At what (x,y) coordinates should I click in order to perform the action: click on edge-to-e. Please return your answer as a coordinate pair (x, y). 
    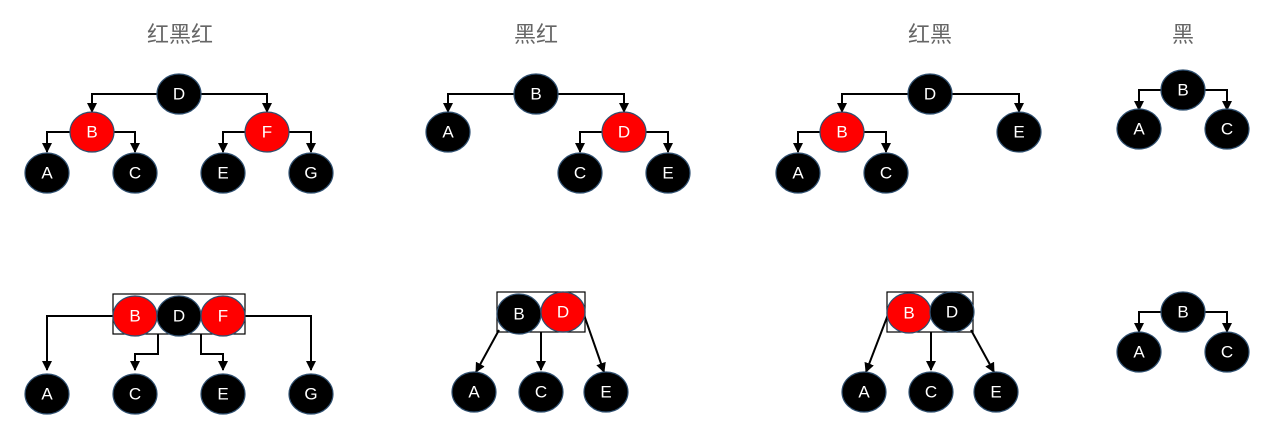
    Looking at the image, I should click on (594, 342).